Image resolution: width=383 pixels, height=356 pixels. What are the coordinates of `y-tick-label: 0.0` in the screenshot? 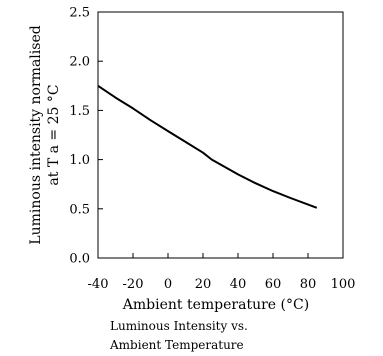 It's located at (79, 259).